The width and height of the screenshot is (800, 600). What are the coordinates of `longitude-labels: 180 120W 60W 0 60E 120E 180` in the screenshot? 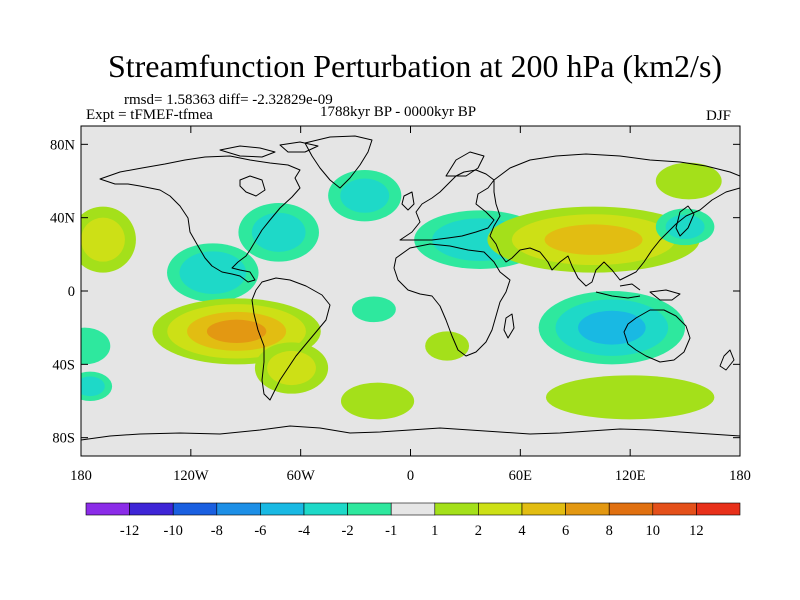 It's located at (410, 476).